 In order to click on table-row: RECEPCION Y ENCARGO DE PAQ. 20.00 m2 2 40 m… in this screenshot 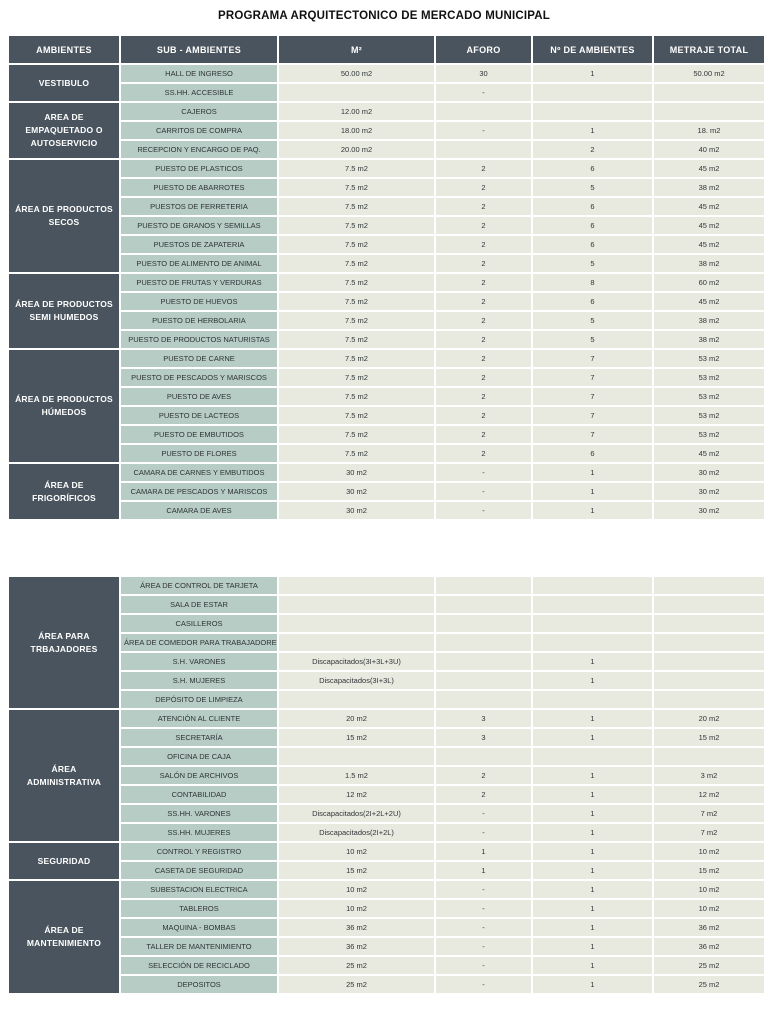, I will do `click(386, 149)`.